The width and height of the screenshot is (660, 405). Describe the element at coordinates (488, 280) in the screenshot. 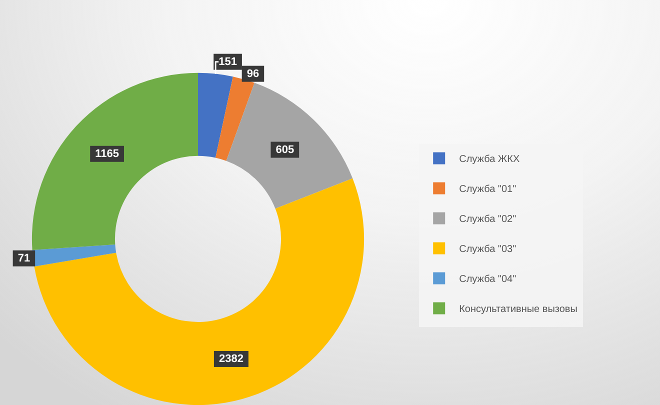

I see `legend-label: Служба "04"` at that location.